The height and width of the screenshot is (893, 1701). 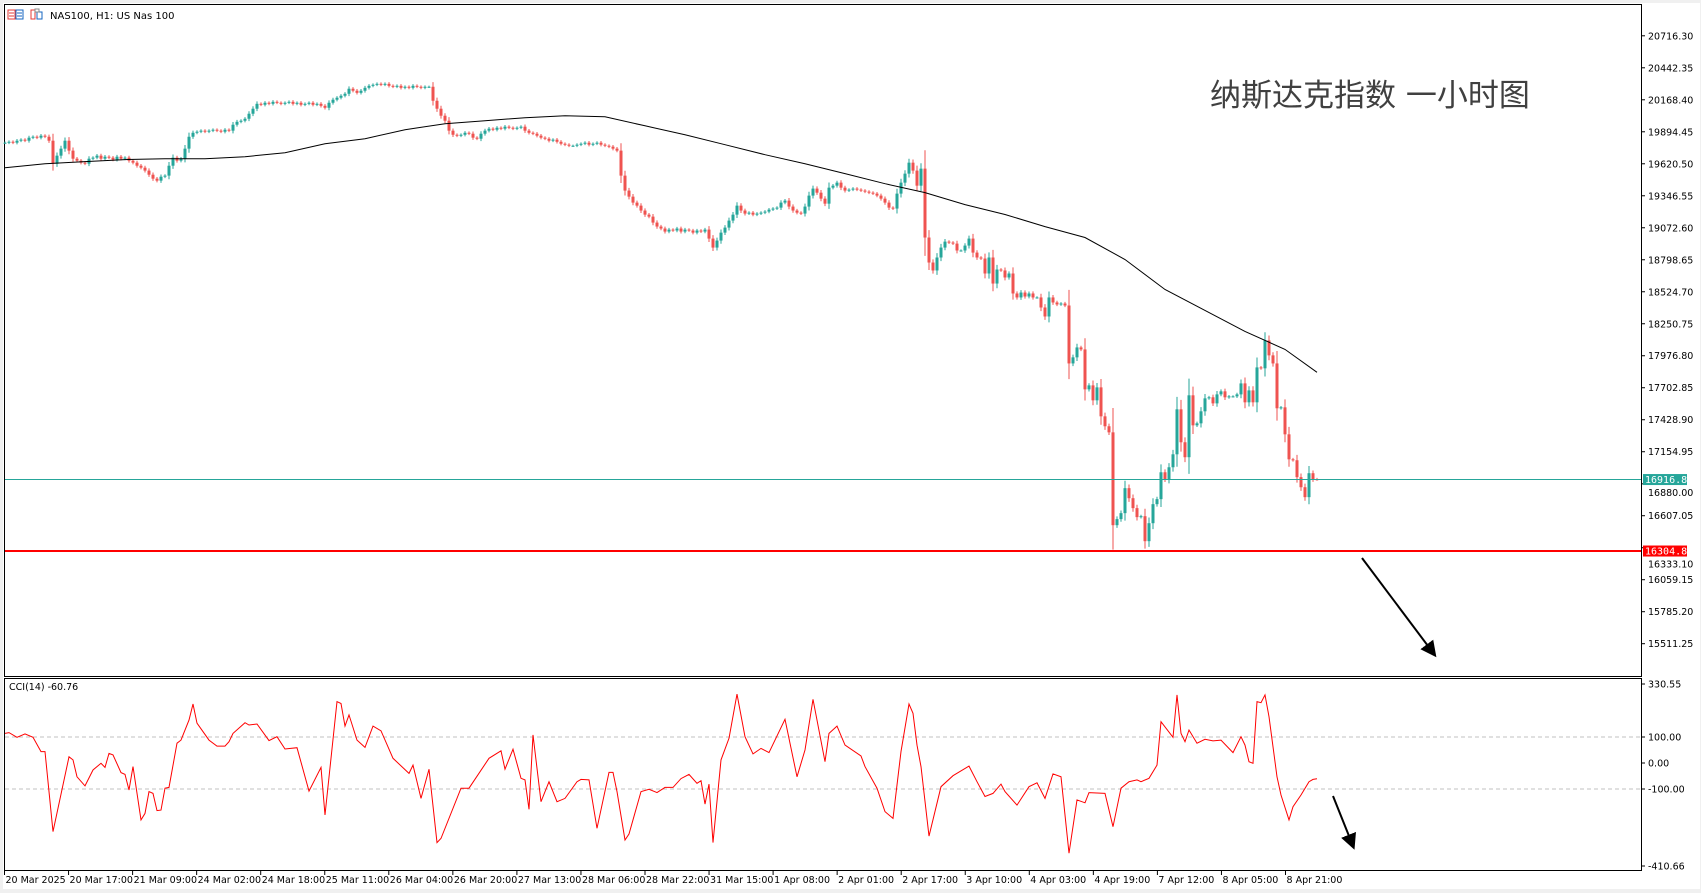 What do you see at coordinates (15, 14) in the screenshot?
I see `chart-list-icon` at bounding box center [15, 14].